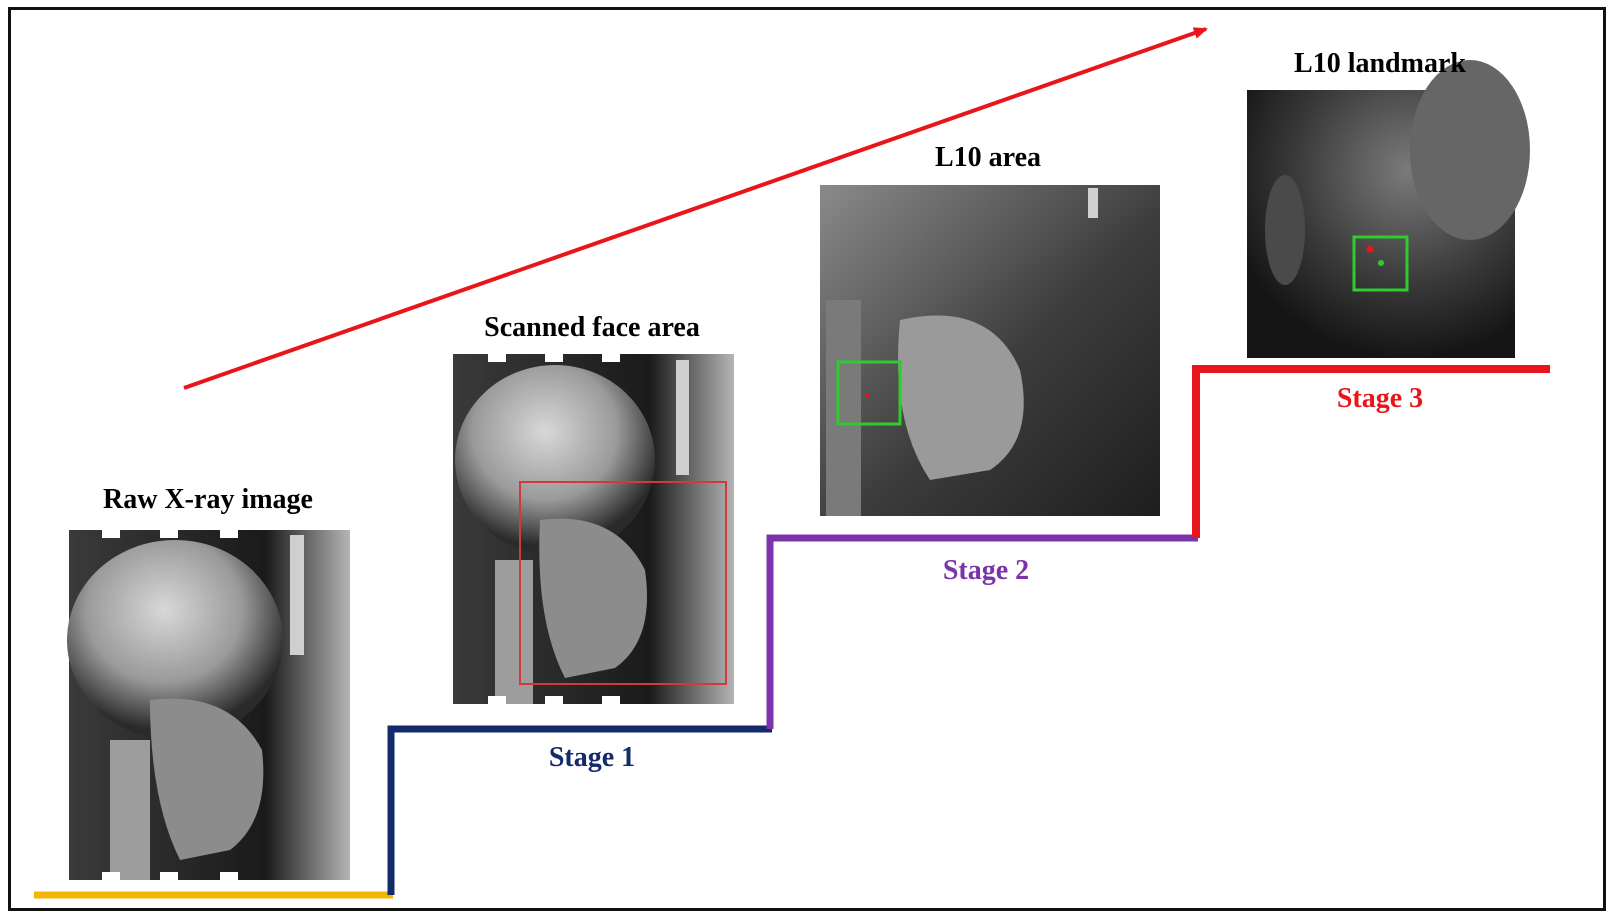  Describe the element at coordinates (869, 393) in the screenshot. I see `l10-area-detection-box` at that location.